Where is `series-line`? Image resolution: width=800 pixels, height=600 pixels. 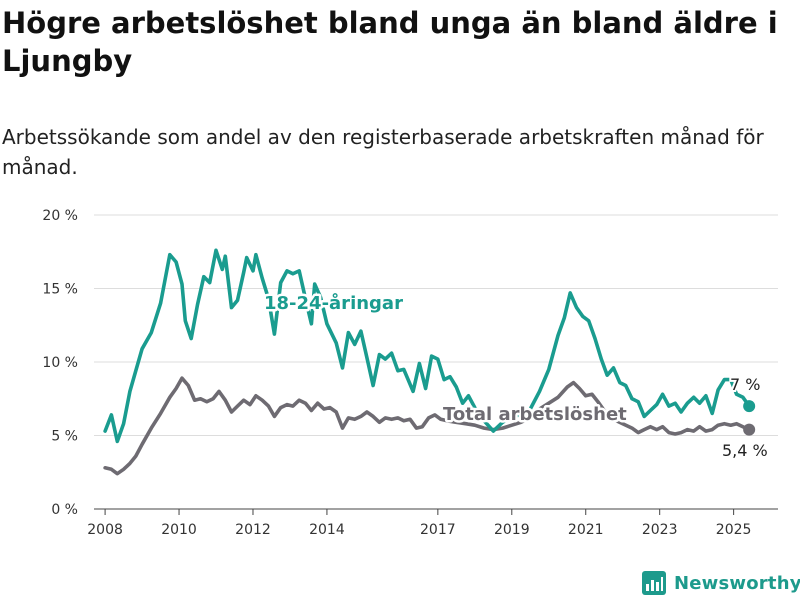
series-line is located at coordinates (427, 426).